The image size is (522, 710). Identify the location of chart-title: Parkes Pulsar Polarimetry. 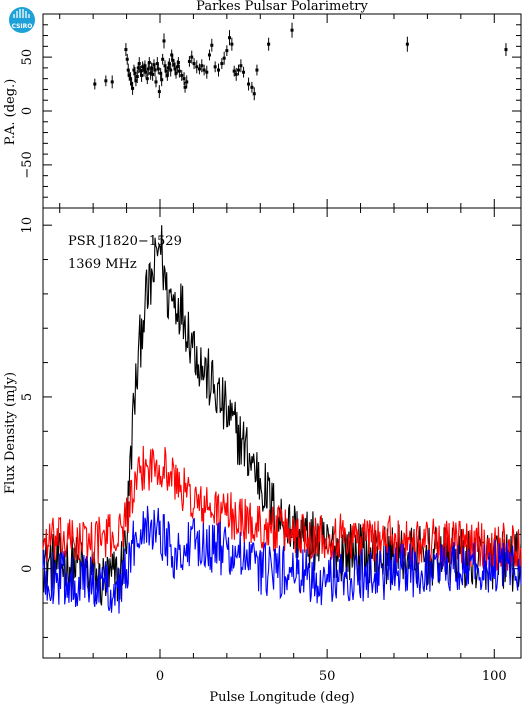
(282, 7).